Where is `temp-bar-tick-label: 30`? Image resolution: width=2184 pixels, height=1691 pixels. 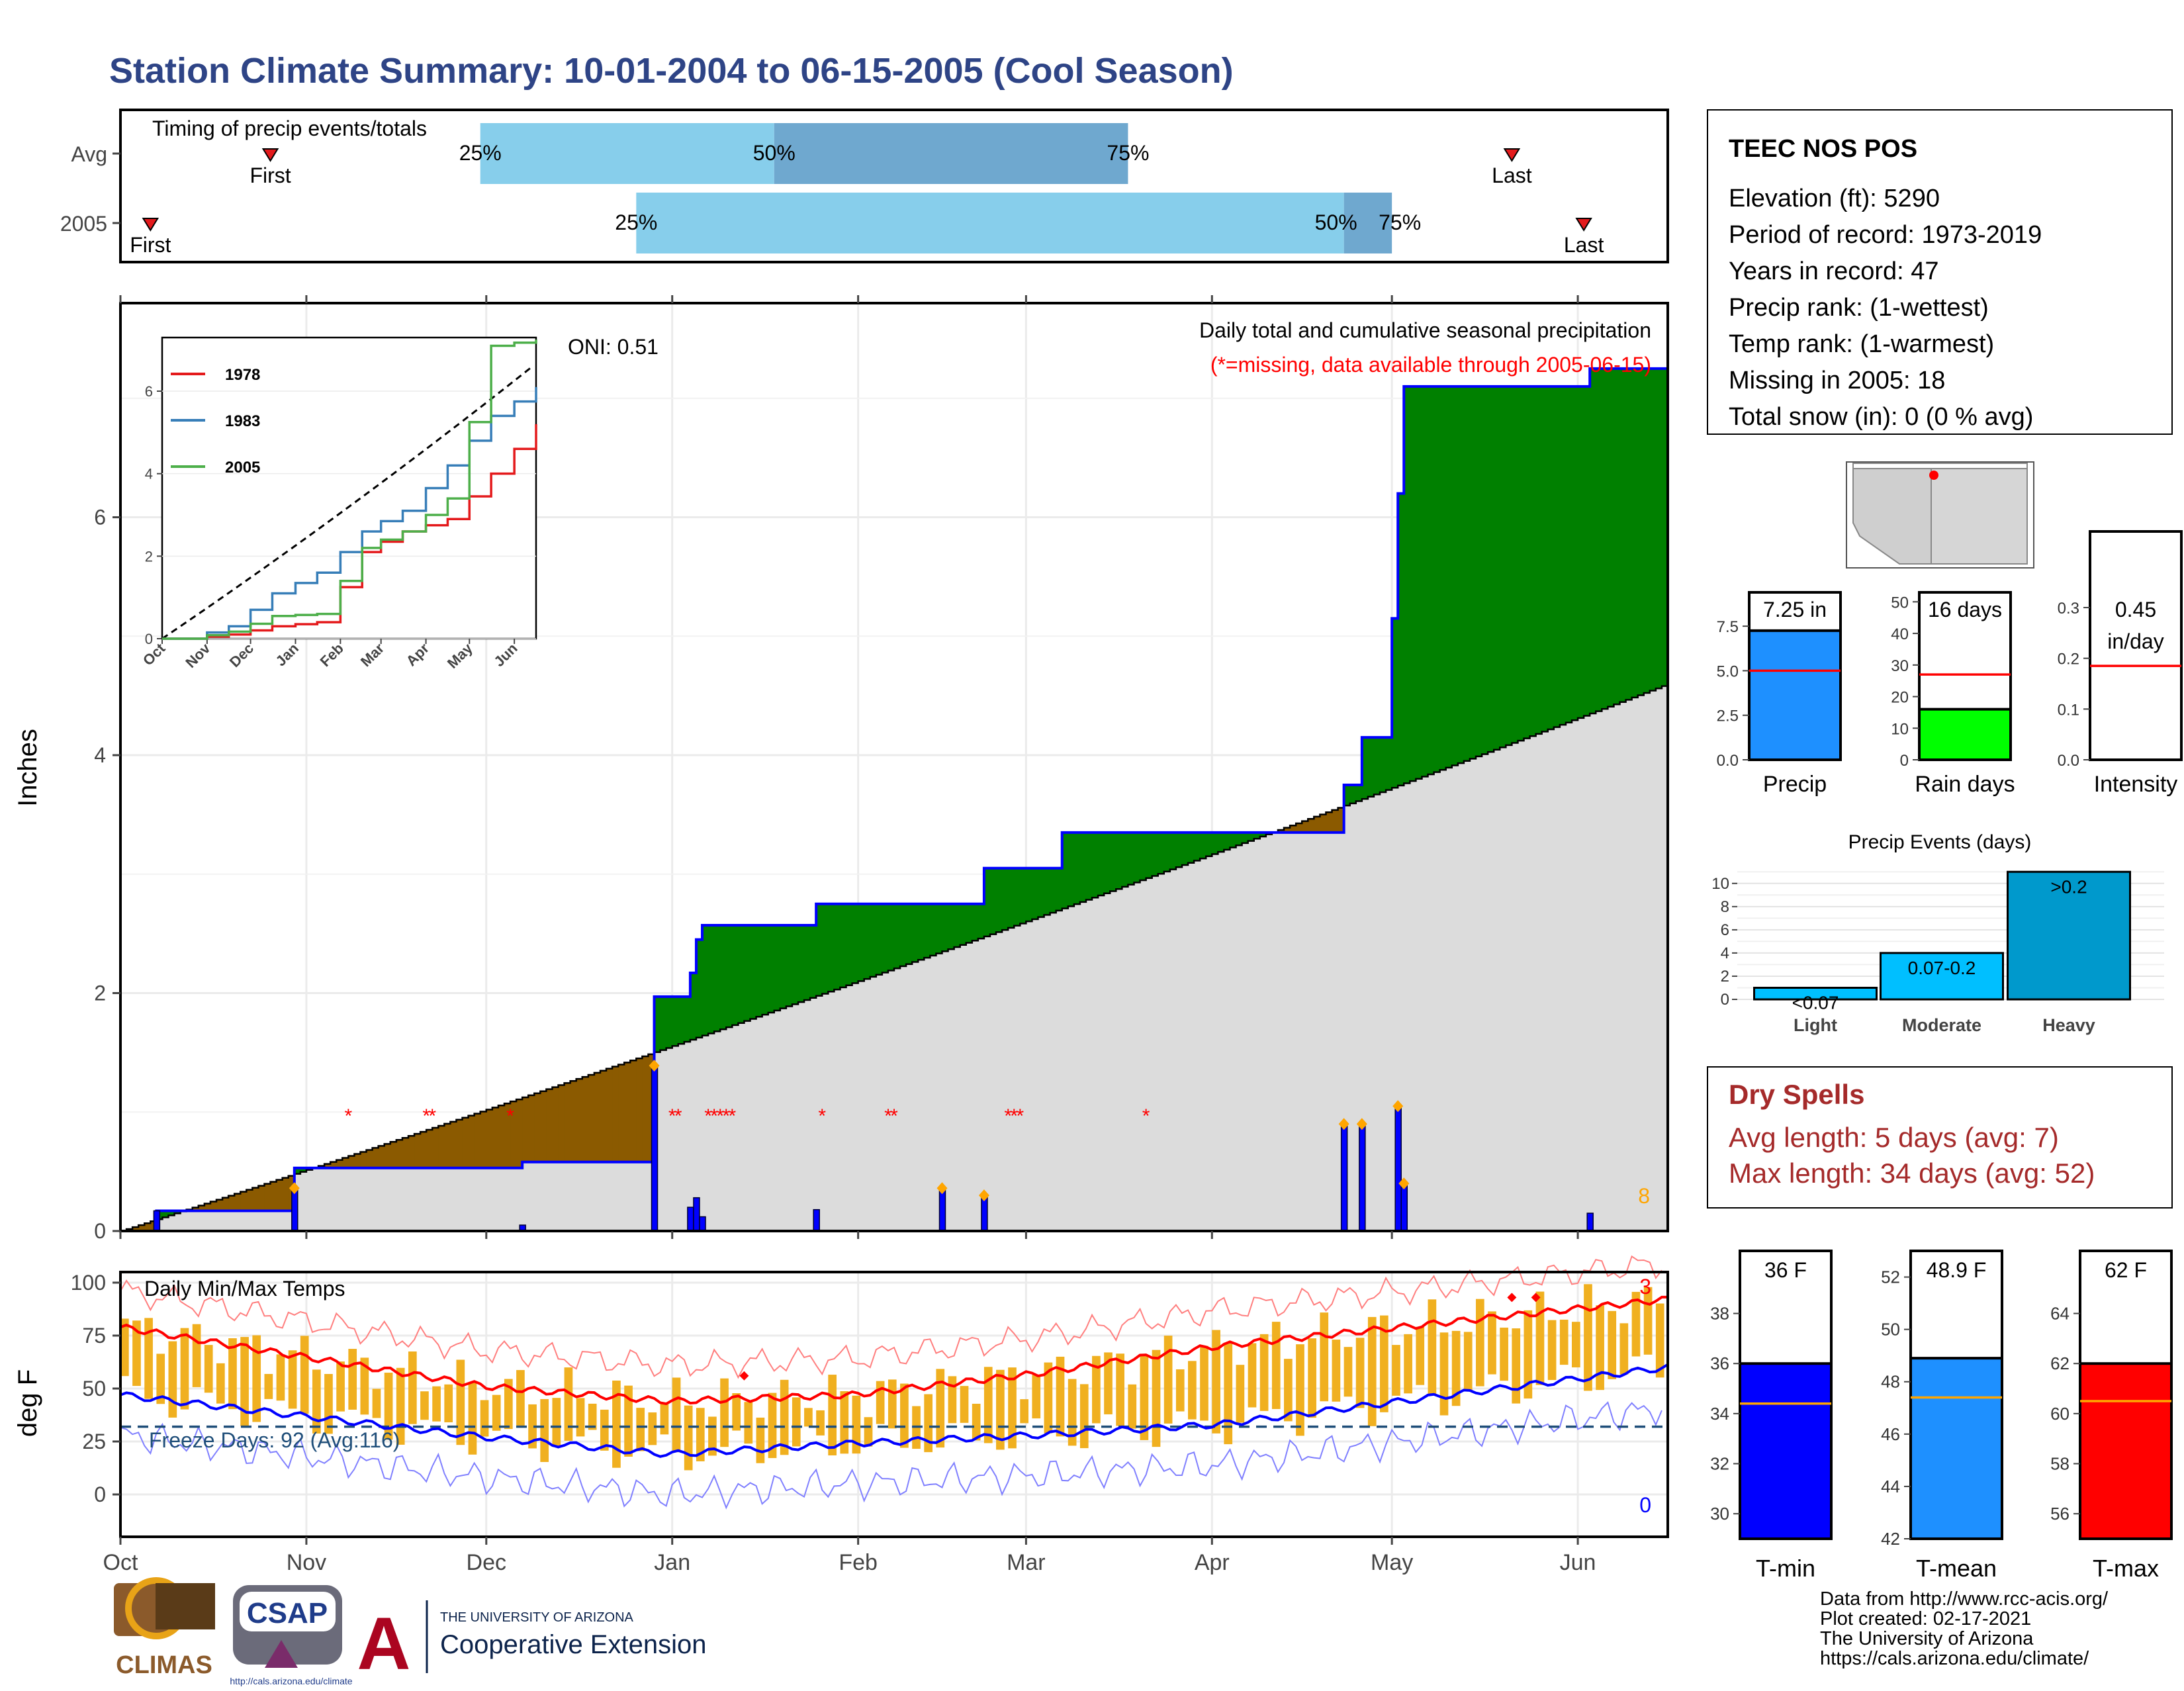
temp-bar-tick-label: 30 is located at coordinates (1720, 1514).